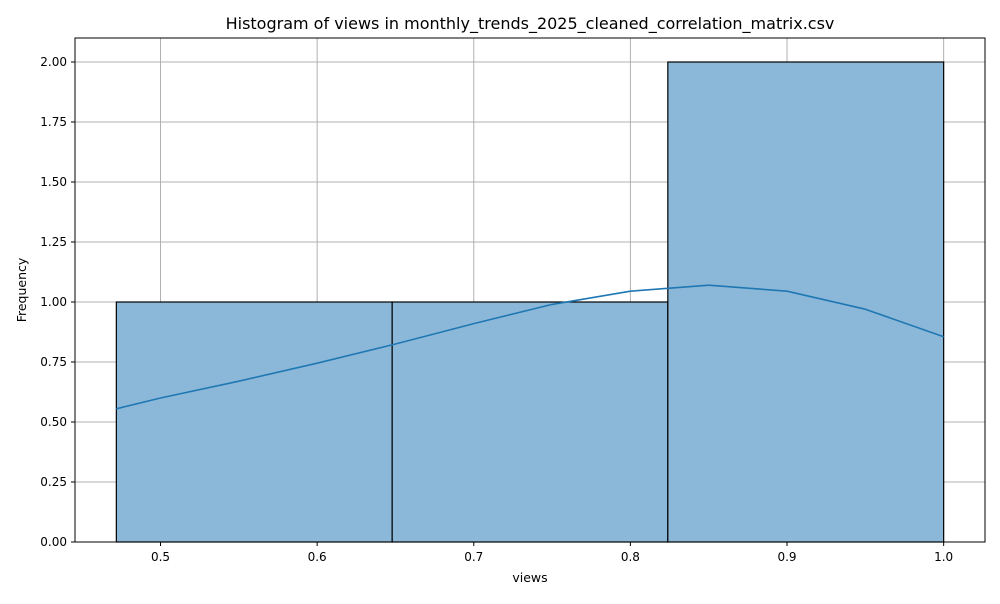 The width and height of the screenshot is (1000, 604). Describe the element at coordinates (529, 577) in the screenshot. I see `x-axis-label: views` at that location.